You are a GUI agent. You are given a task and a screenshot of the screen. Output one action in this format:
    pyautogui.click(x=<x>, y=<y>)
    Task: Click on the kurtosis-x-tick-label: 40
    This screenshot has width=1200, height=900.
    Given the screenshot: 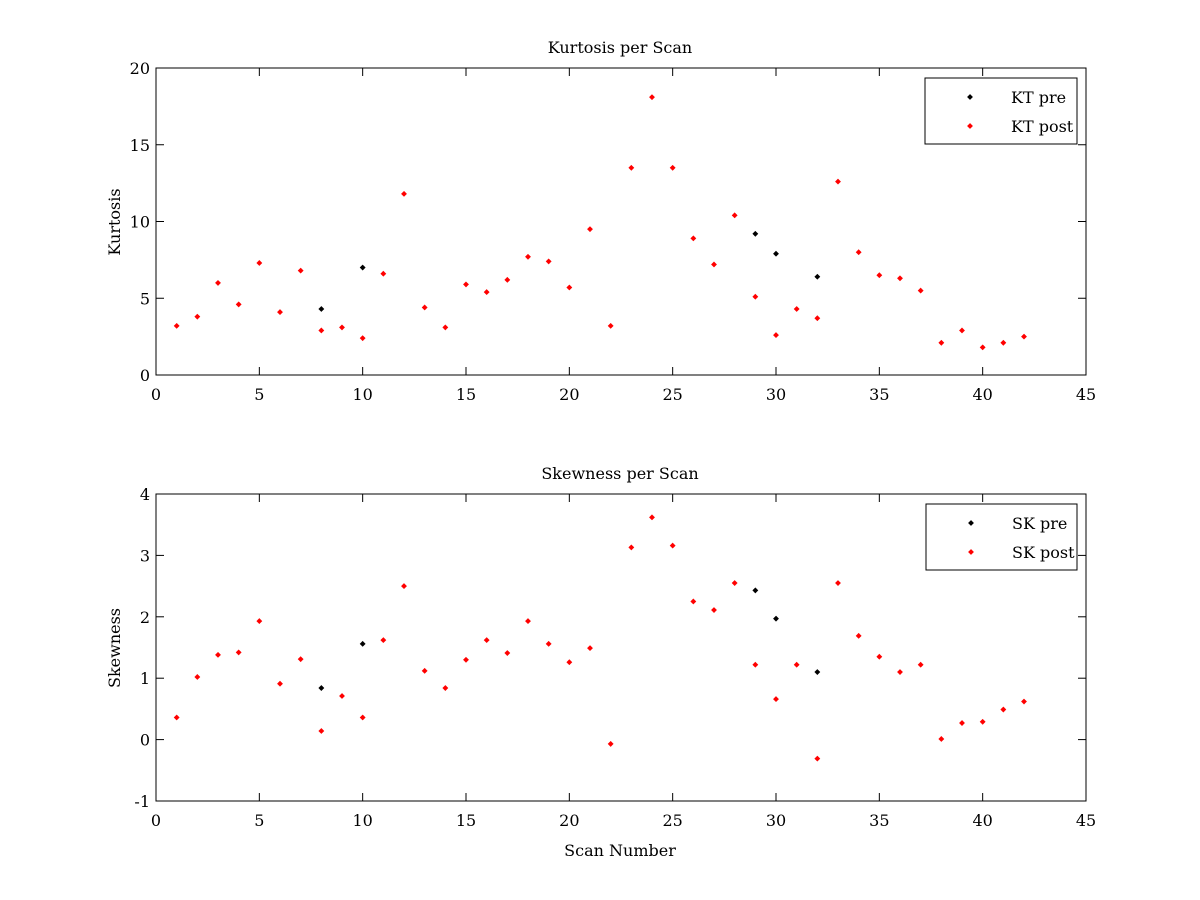 What is the action you would take?
    pyautogui.click(x=982, y=394)
    